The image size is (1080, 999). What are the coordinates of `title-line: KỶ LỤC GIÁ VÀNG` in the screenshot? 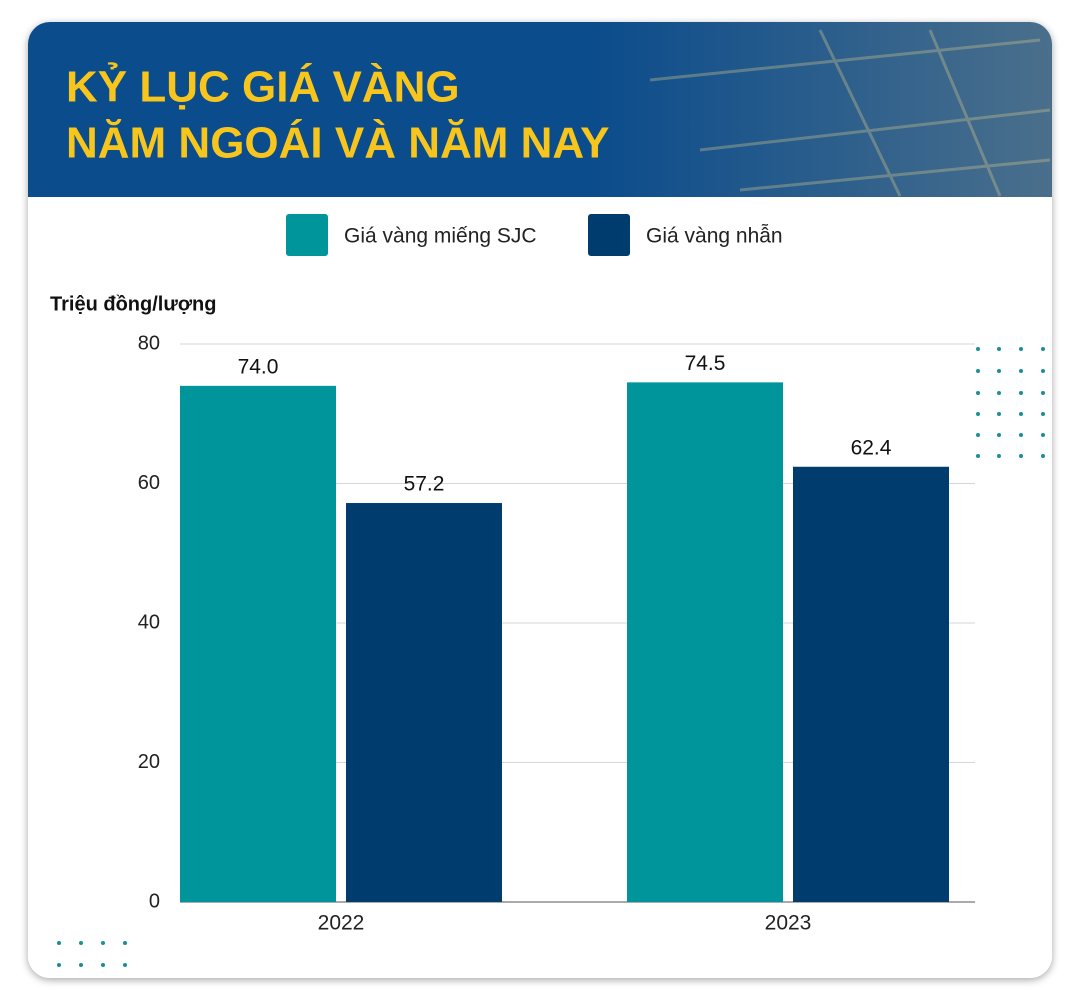 It's located at (263, 87).